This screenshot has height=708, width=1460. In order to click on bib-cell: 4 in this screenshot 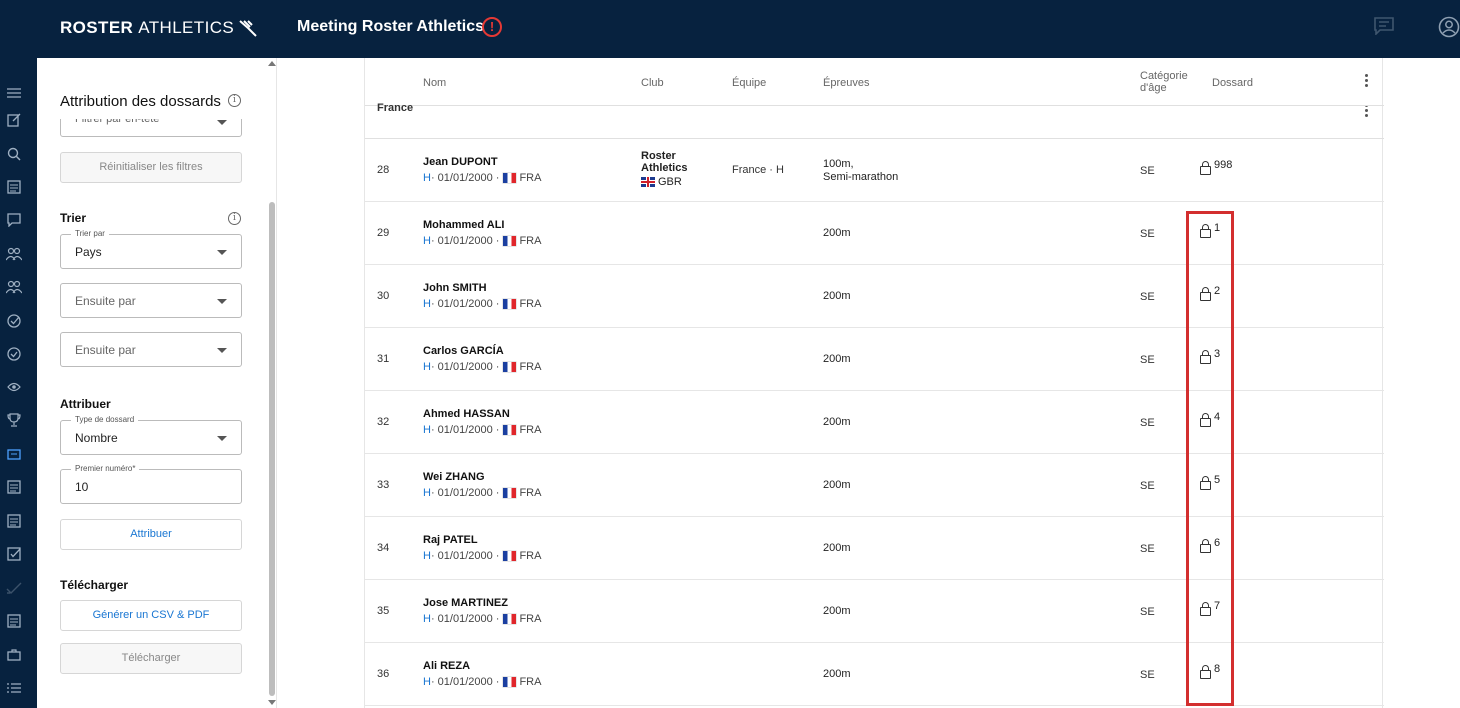, I will do `click(1210, 419)`.